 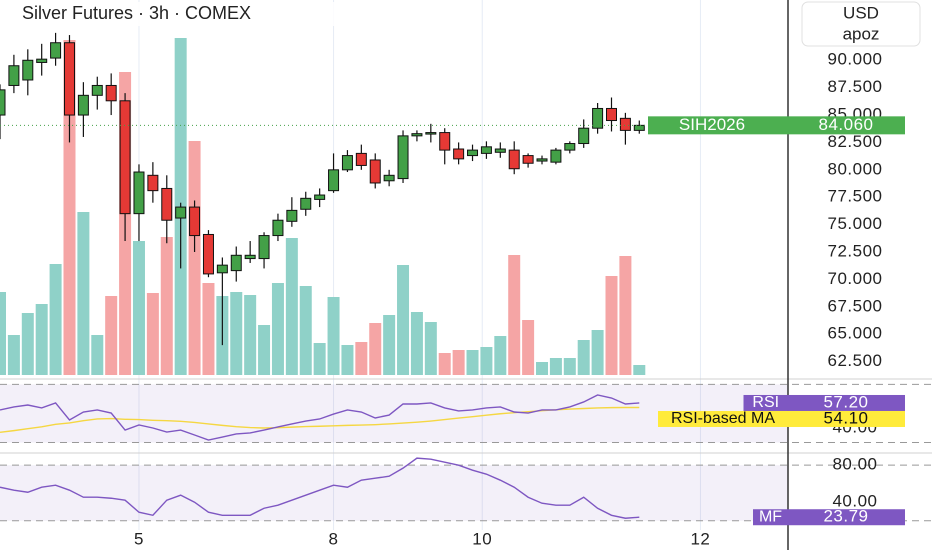 What do you see at coordinates (855, 278) in the screenshot?
I see `y-tick-label: 70.000` at bounding box center [855, 278].